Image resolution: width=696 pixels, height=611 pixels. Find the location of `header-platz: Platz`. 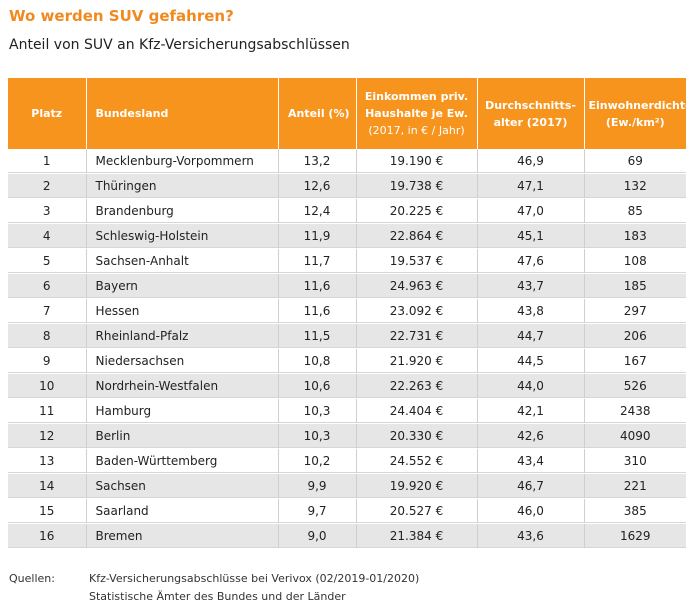

header-platz: Platz is located at coordinates (47, 113).